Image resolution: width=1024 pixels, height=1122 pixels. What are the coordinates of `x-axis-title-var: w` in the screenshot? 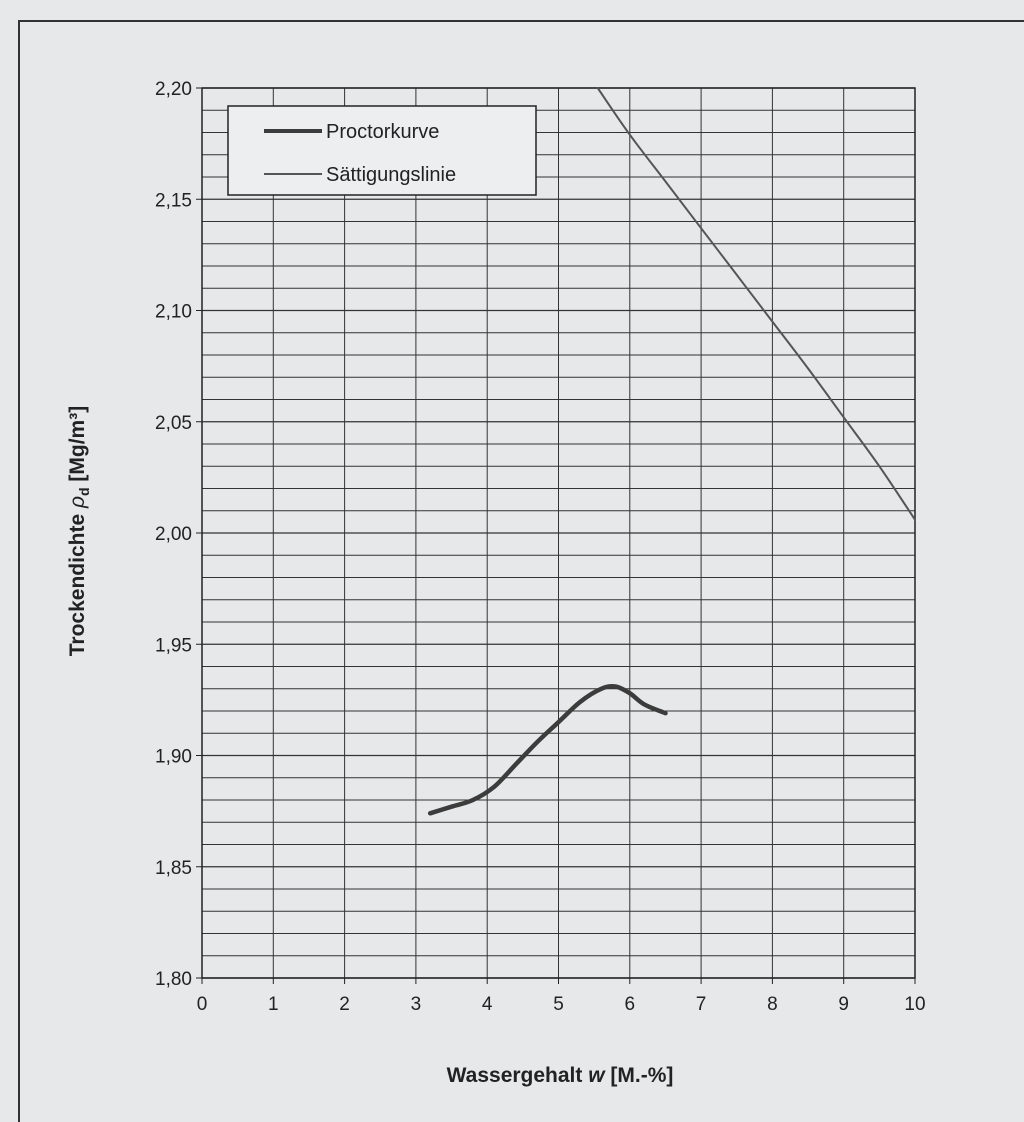 It's located at (597, 1075).